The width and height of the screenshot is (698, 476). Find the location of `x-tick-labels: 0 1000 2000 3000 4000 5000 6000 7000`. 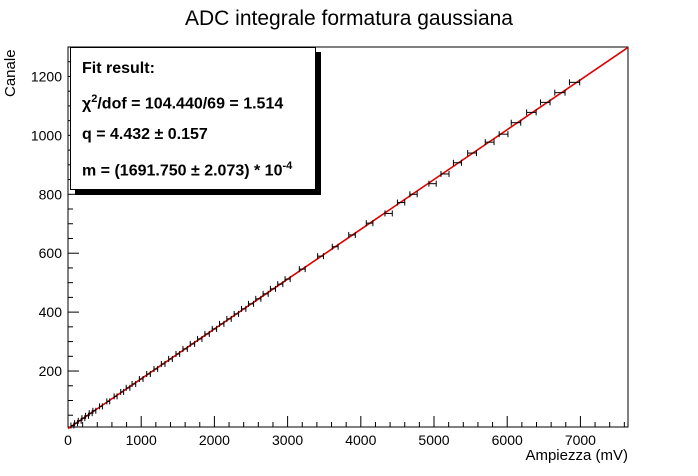

x-tick-labels: 0 1000 2000 3000 4000 5000 6000 7000 is located at coordinates (330, 440).